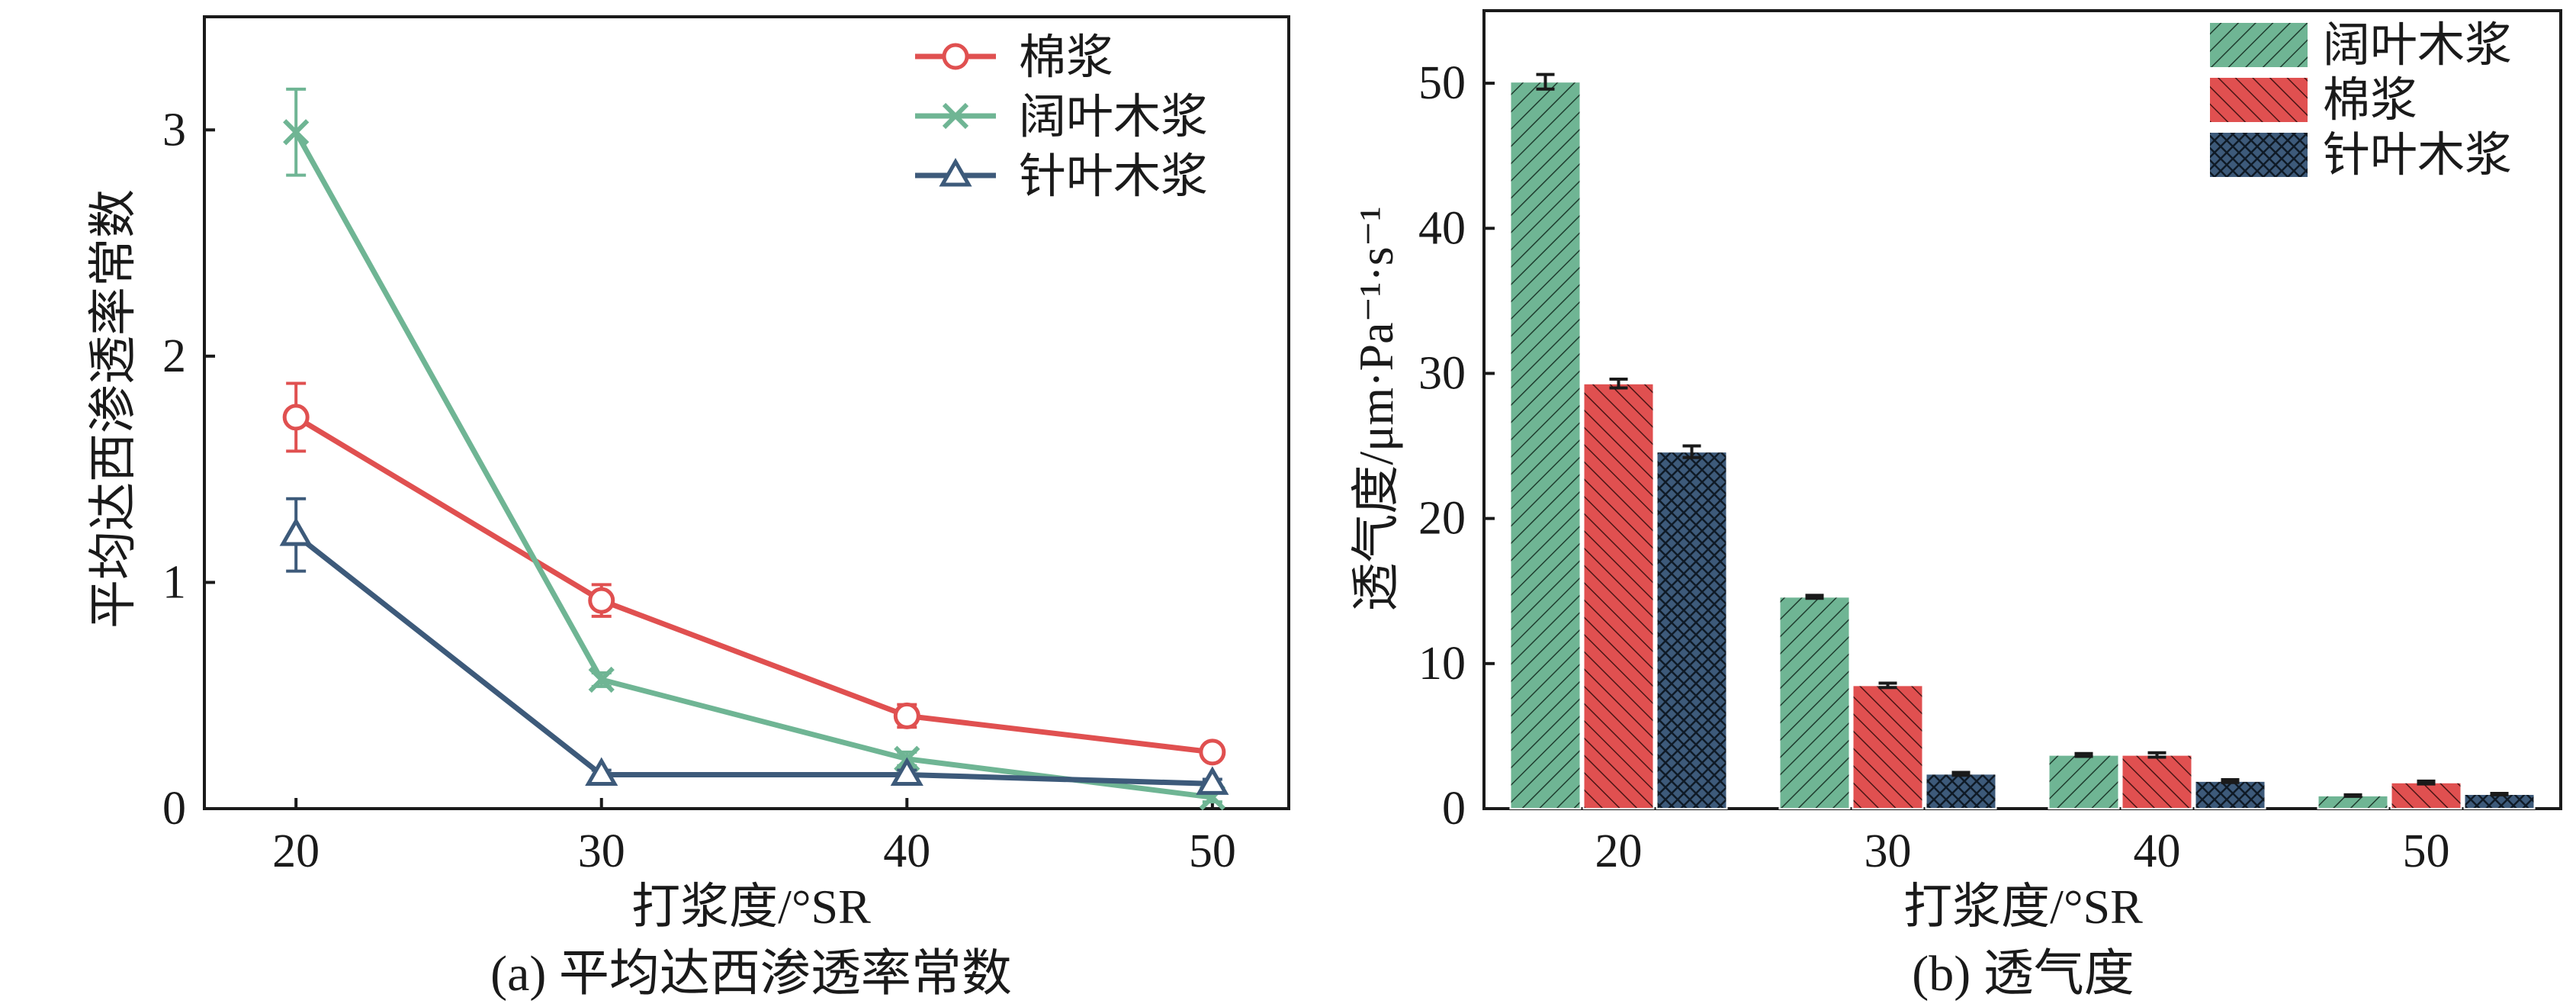  I want to click on bar-chart-y-tick-label: 10, so click(1442, 664).